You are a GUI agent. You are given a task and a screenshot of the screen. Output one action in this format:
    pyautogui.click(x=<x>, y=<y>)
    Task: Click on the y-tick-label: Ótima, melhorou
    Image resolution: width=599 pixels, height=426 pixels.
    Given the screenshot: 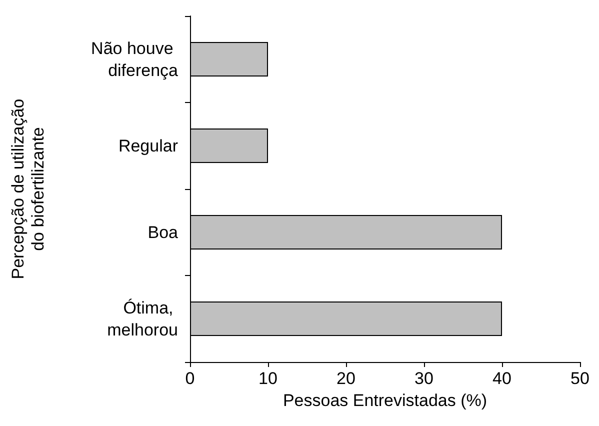 What is the action you would take?
    pyautogui.click(x=142, y=319)
    